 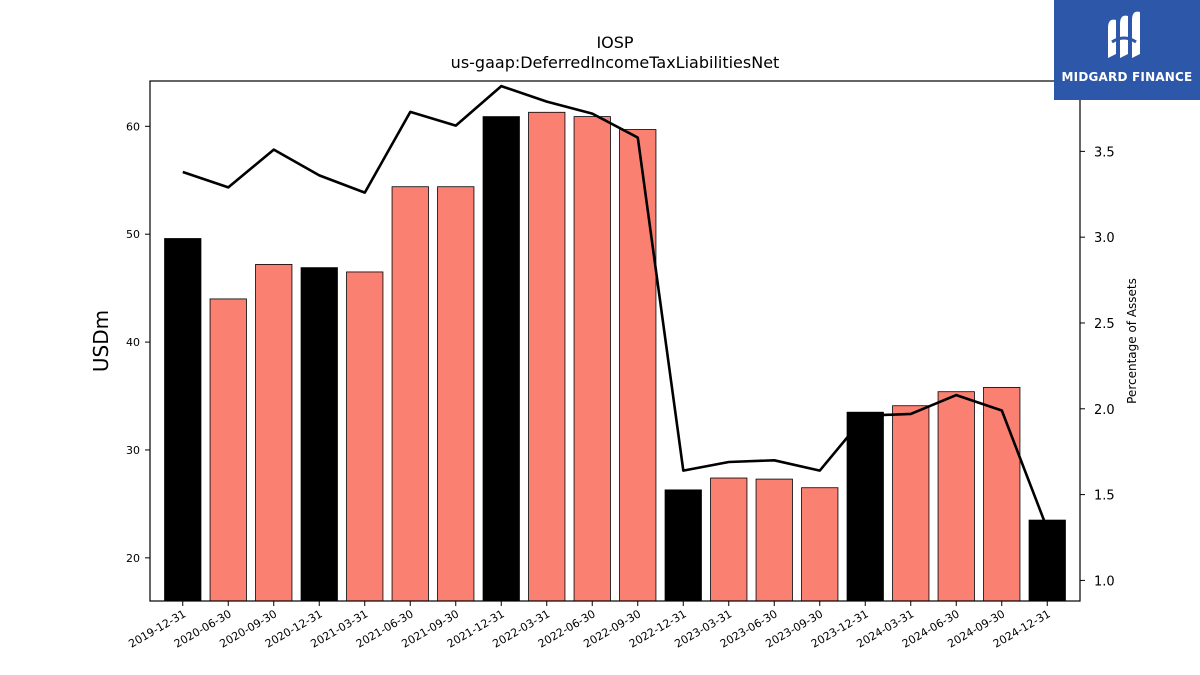 I want to click on y2-axis-label: Percentage of Assets, so click(x=1132, y=341).